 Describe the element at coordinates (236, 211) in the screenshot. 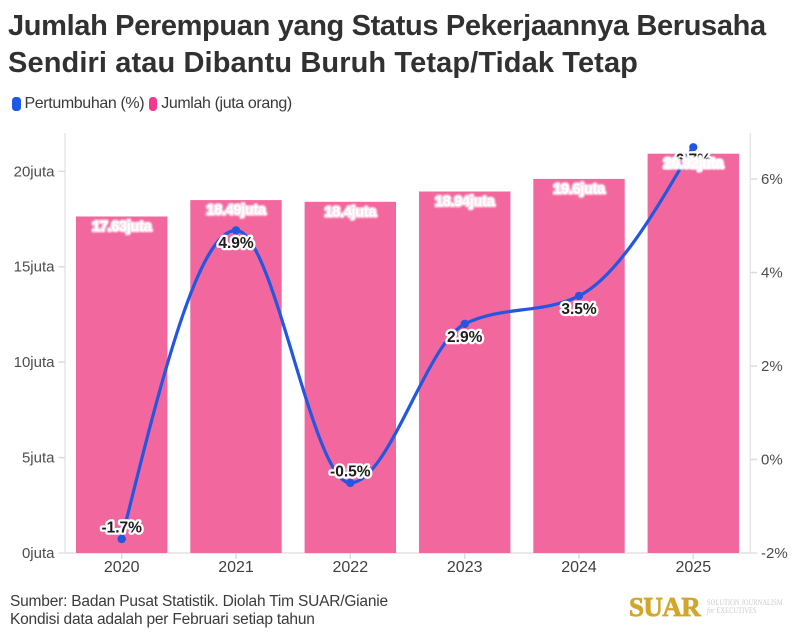

I see `svg-text: 18.49juta` at that location.